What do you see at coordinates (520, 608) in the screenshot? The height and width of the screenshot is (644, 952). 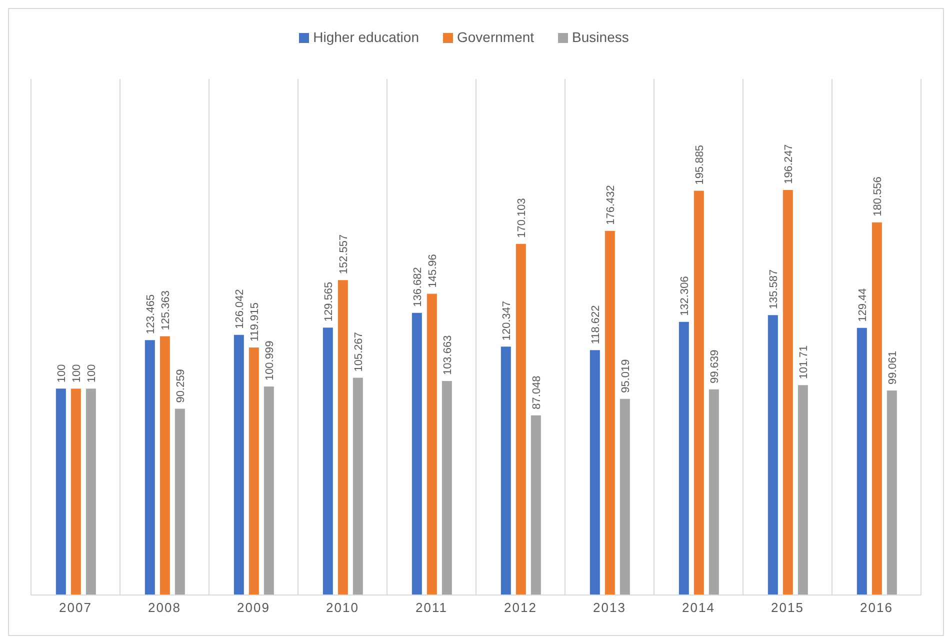 I see `x-tick-label: 2012` at bounding box center [520, 608].